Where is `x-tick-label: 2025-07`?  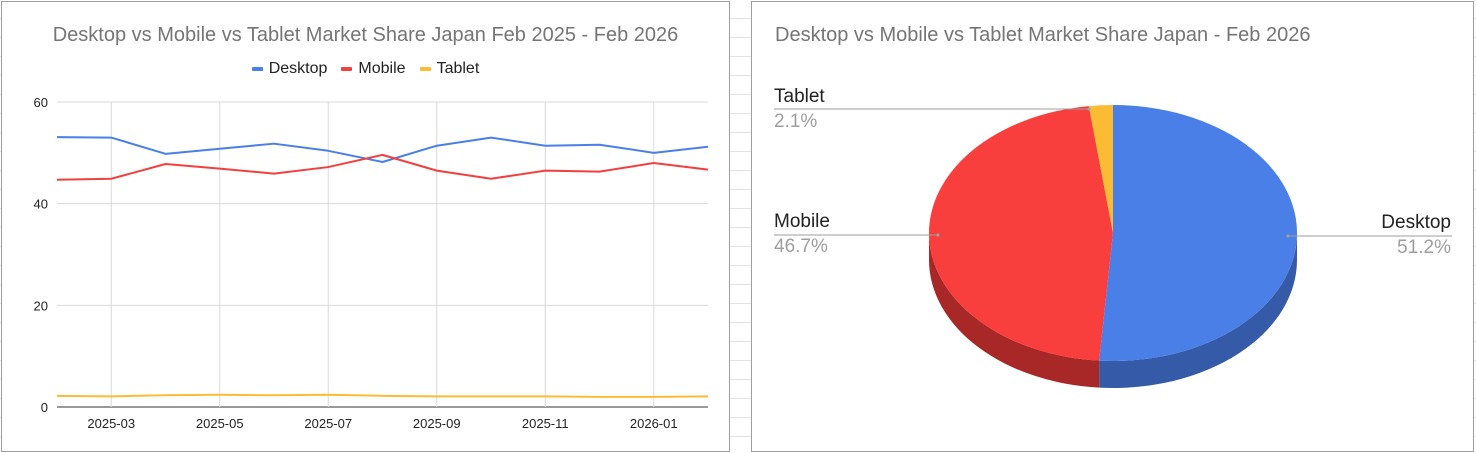 x-tick-label: 2025-07 is located at coordinates (328, 423).